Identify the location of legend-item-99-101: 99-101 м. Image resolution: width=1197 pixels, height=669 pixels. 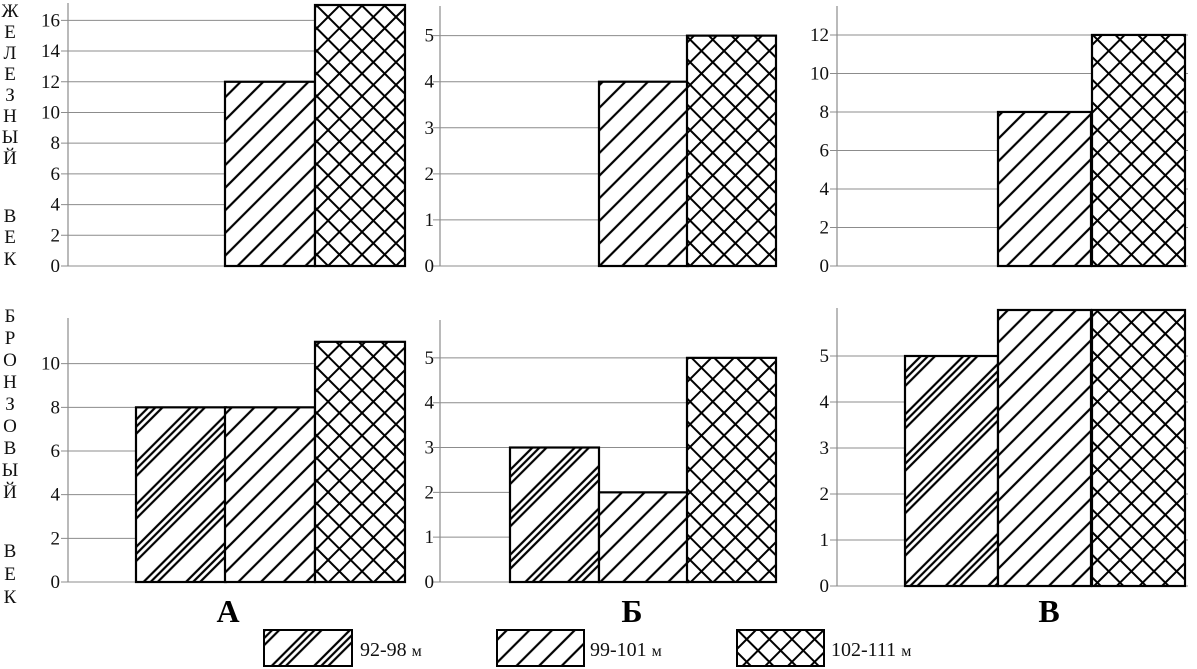
(579, 648).